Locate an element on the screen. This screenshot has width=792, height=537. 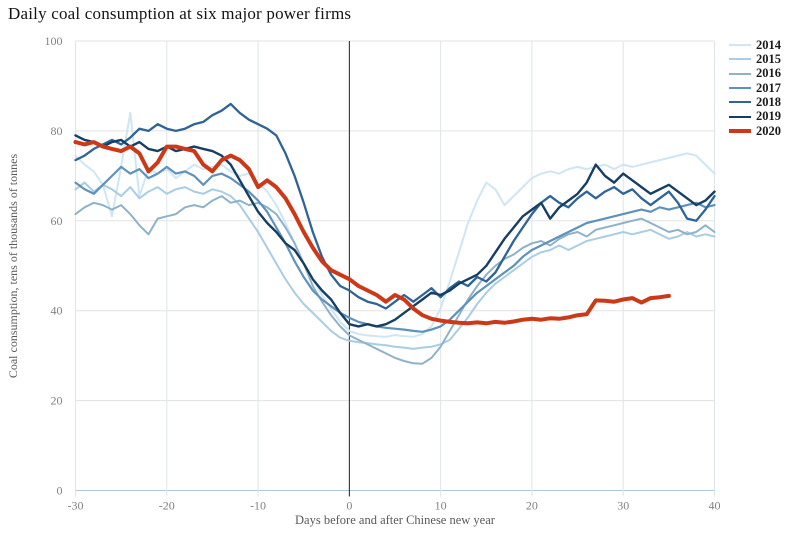
legend-line-swatch-2017 is located at coordinates (740, 88).